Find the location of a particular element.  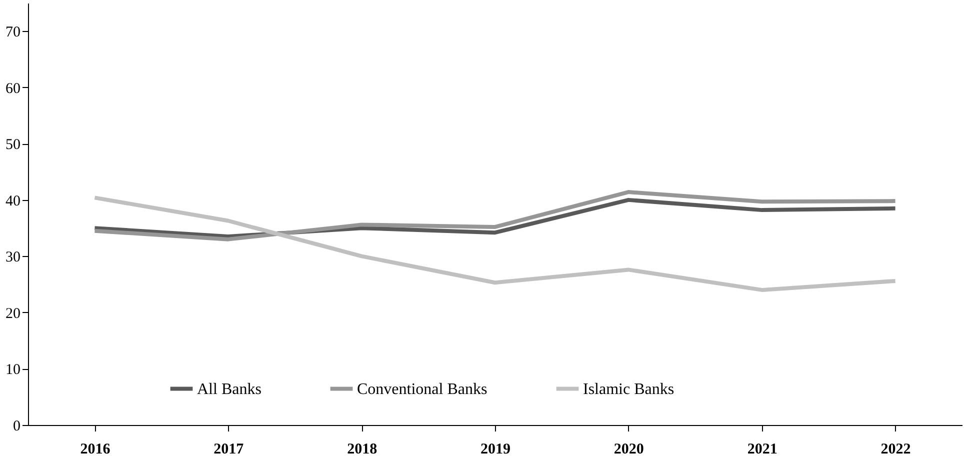

line-series is located at coordinates (495, 216).